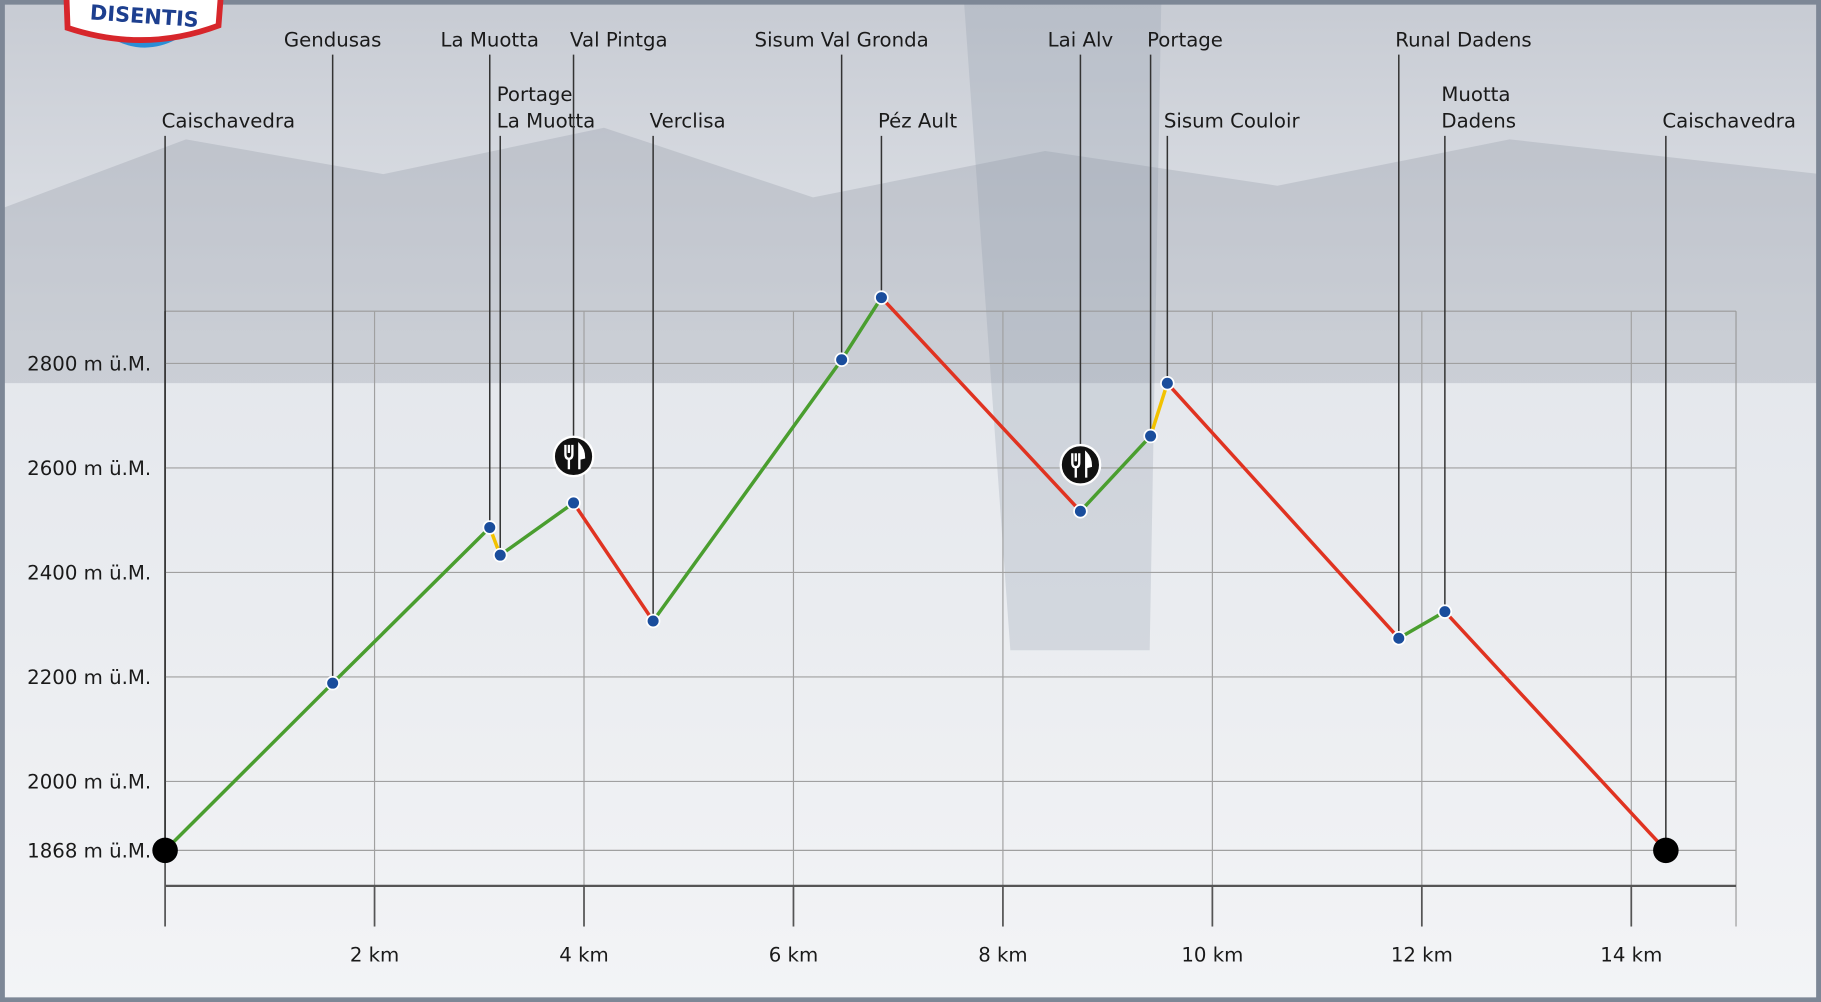 Image resolution: width=1821 pixels, height=1002 pixels. I want to click on x-tick-label: 6 km, so click(793, 954).